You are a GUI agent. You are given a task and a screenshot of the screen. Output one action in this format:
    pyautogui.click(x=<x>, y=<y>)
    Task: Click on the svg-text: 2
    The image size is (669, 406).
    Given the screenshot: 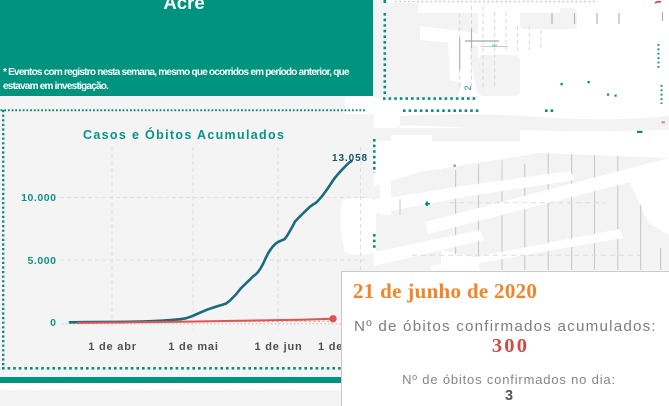 What is the action you would take?
    pyautogui.click(x=468, y=87)
    